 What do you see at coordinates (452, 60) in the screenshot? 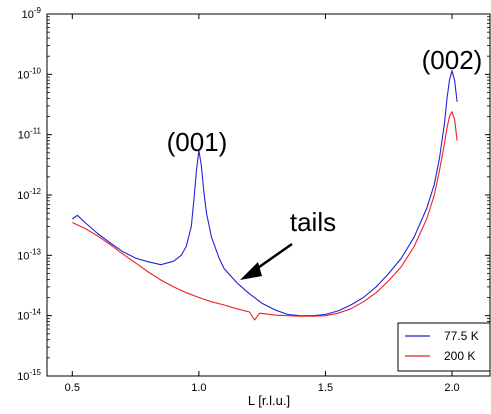
I see `annotation-002: (002)` at bounding box center [452, 60].